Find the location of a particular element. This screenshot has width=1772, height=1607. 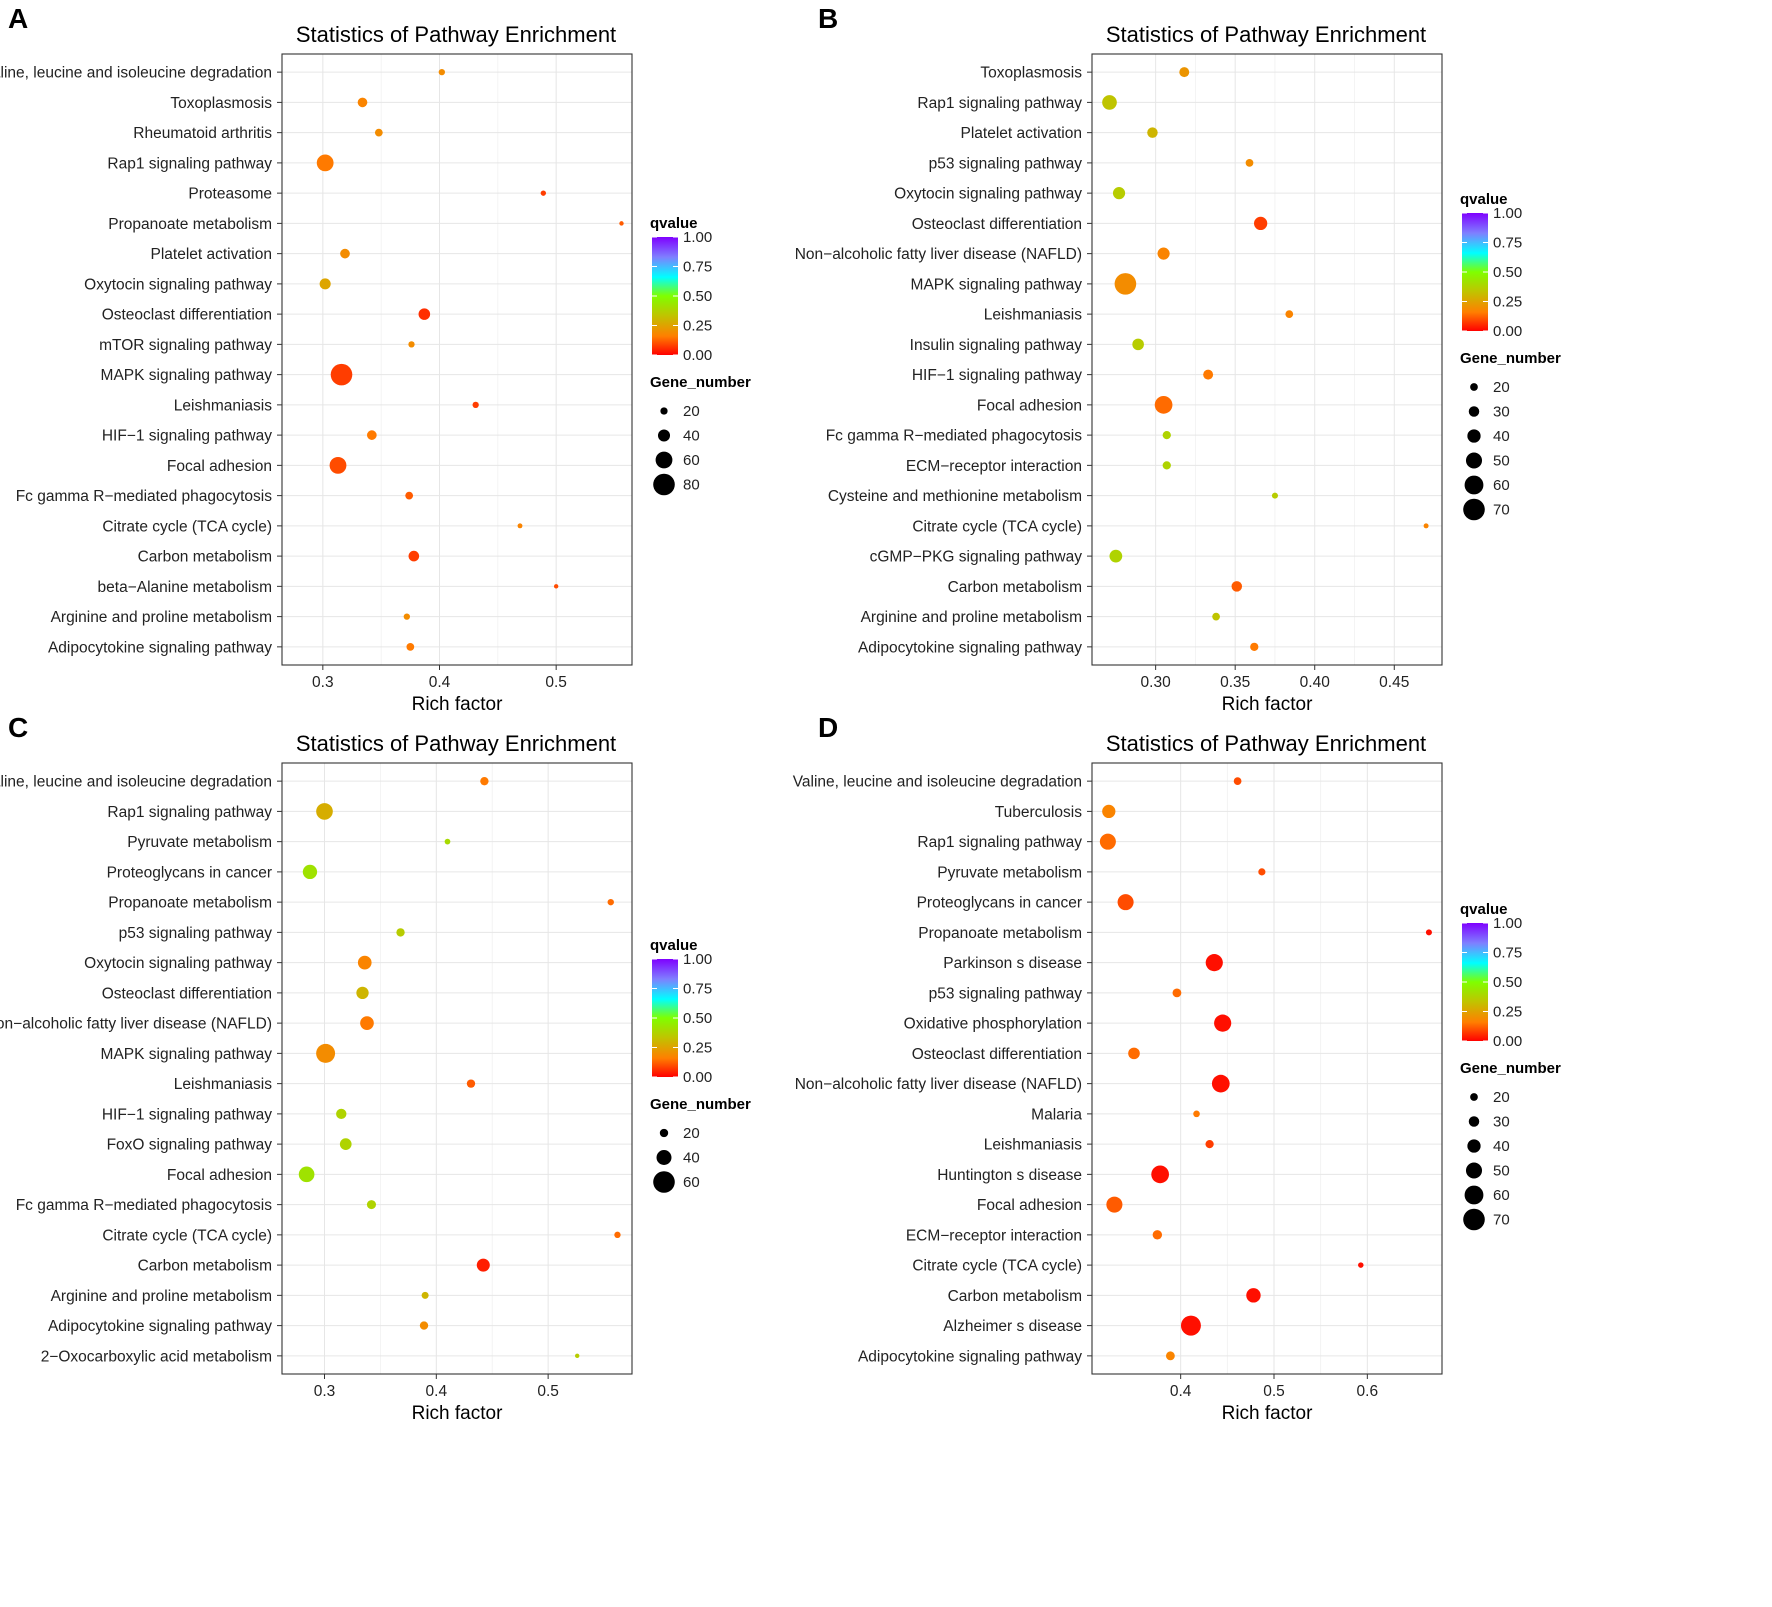

pathway-label: ECM−receptor interaction is located at coordinates (994, 1235).